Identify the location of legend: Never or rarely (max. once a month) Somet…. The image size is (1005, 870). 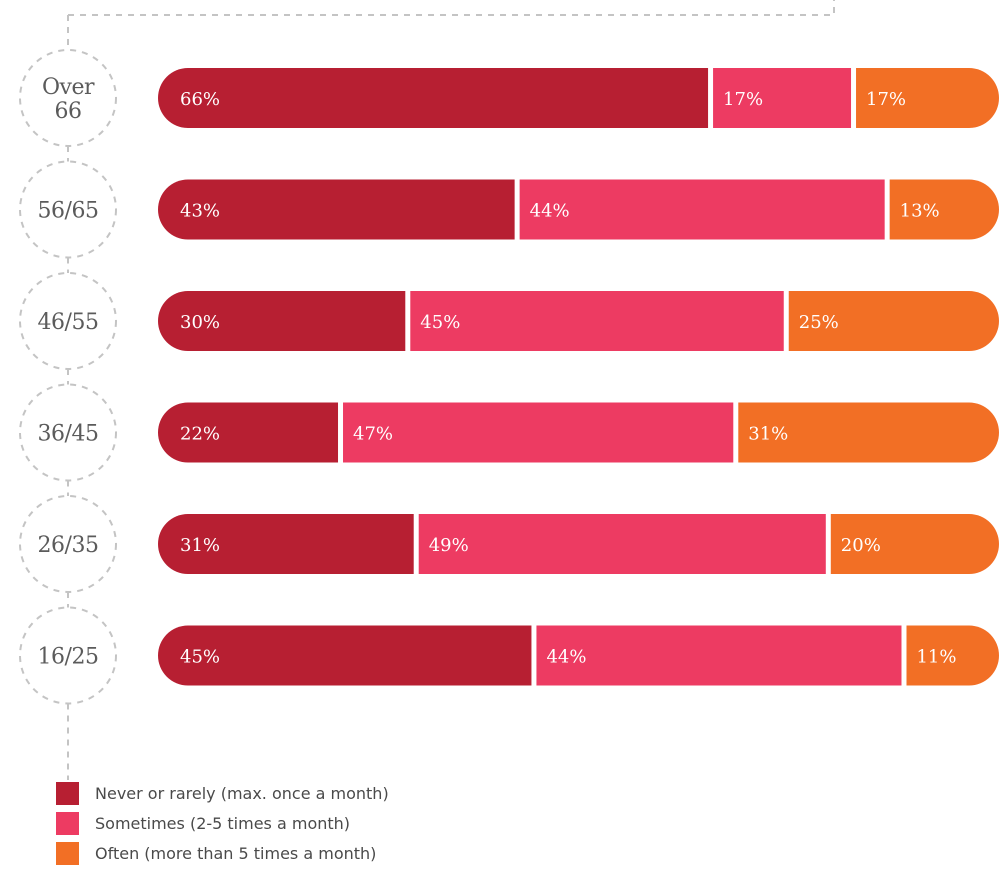
(222, 823).